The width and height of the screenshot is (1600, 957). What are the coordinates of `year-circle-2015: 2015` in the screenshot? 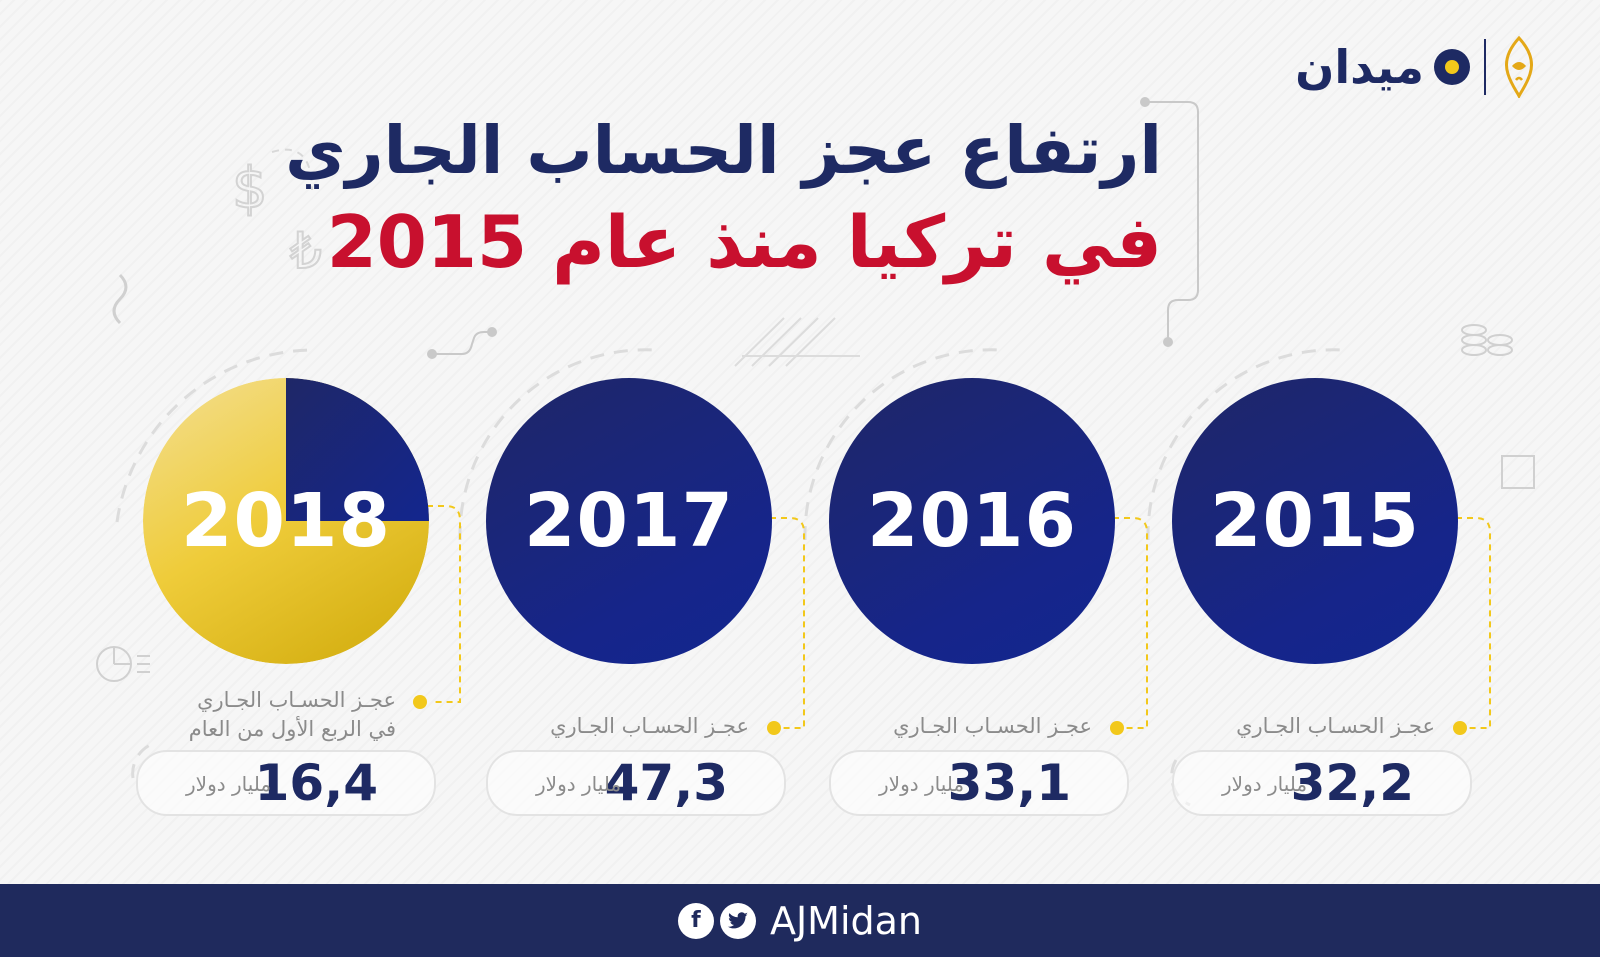 It's located at (1315, 521).